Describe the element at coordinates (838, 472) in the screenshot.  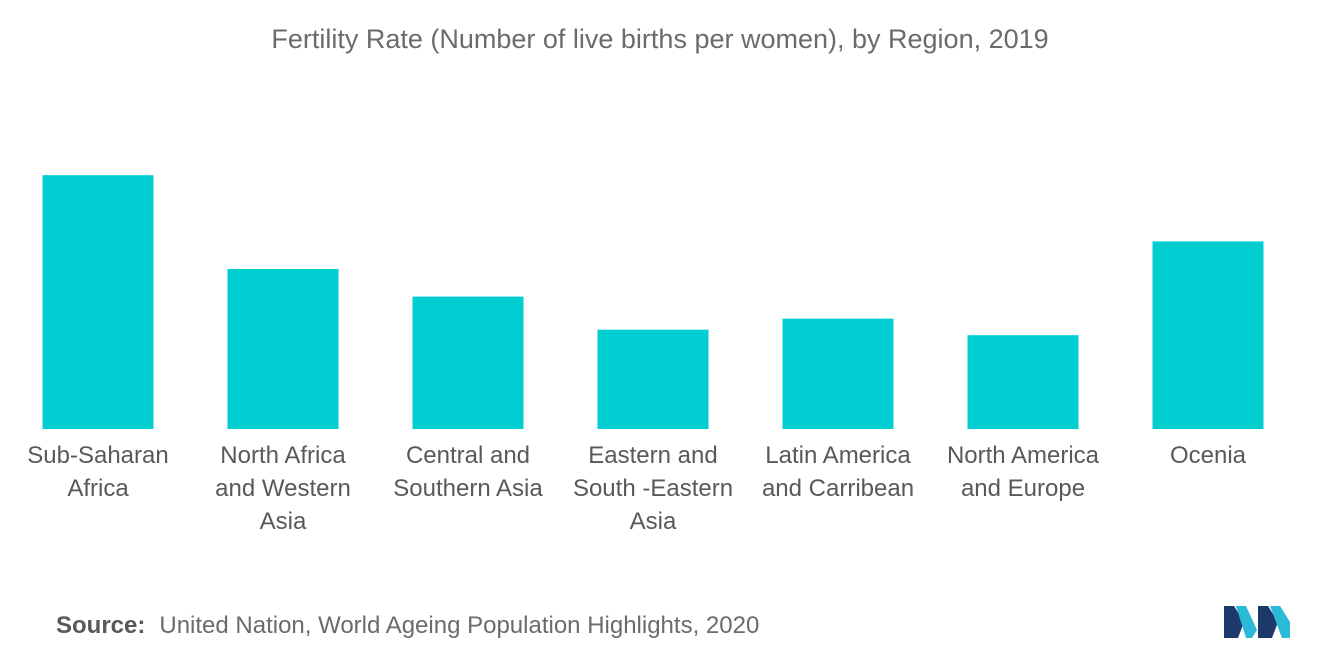
I see `category-label-4: Latin America and Carribean` at that location.